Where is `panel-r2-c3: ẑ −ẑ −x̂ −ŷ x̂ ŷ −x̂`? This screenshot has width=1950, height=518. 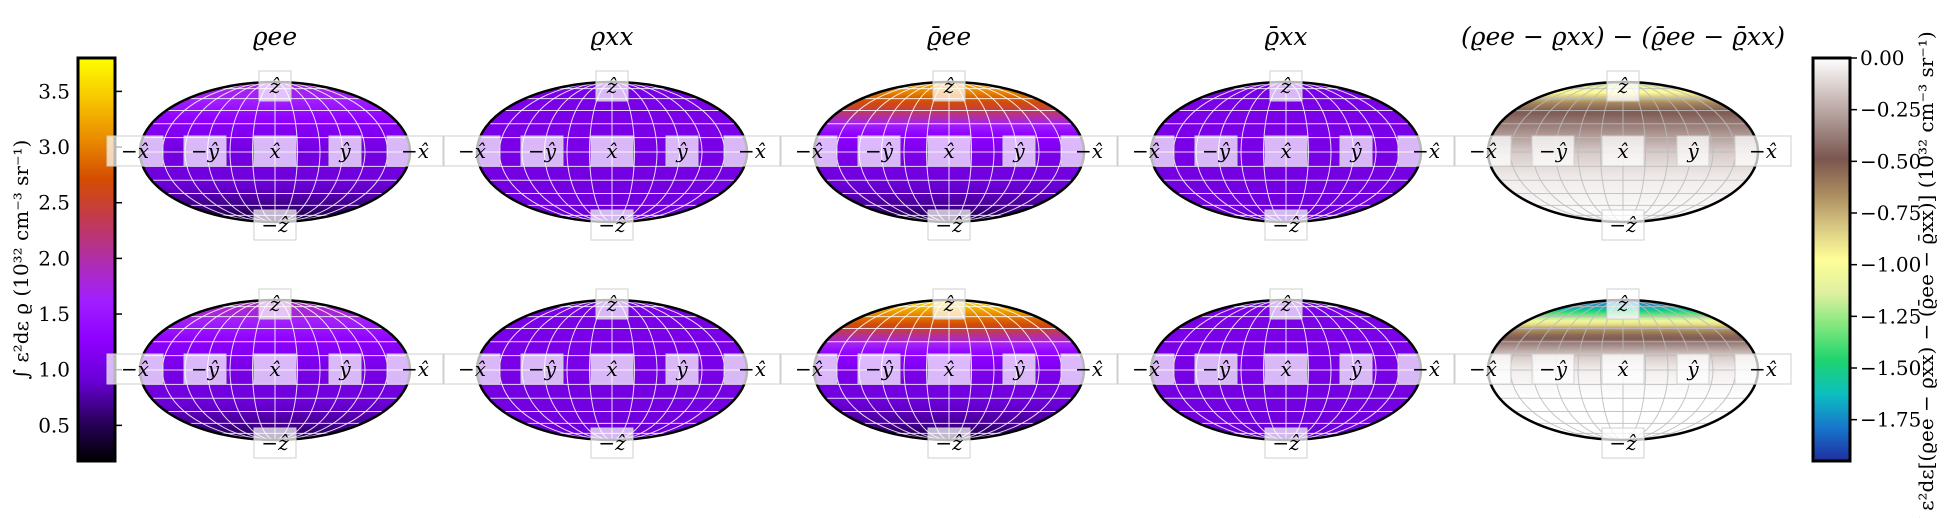
panel-r2-c3: ẑ −ẑ −x̂ −ŷ x̂ ŷ −x̂ is located at coordinates (949, 373).